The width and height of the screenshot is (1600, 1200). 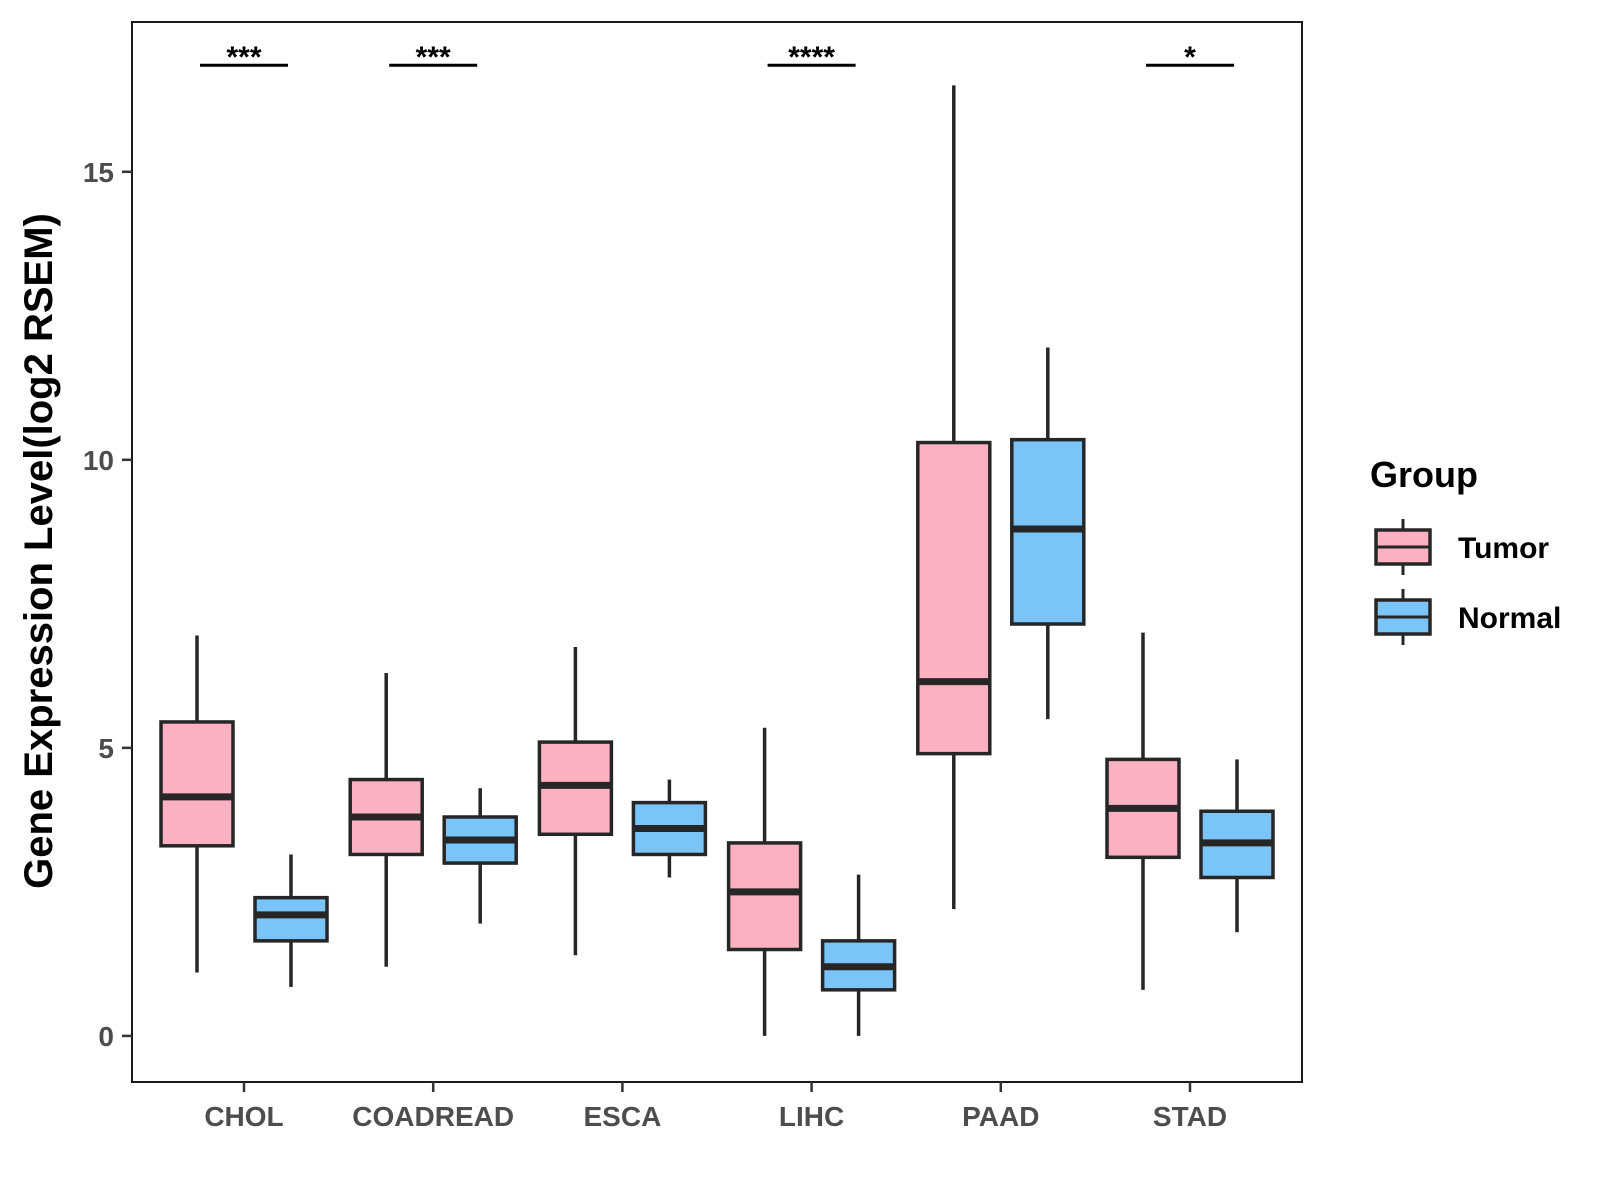 I want to click on box-normal-coadread, so click(x=480, y=856).